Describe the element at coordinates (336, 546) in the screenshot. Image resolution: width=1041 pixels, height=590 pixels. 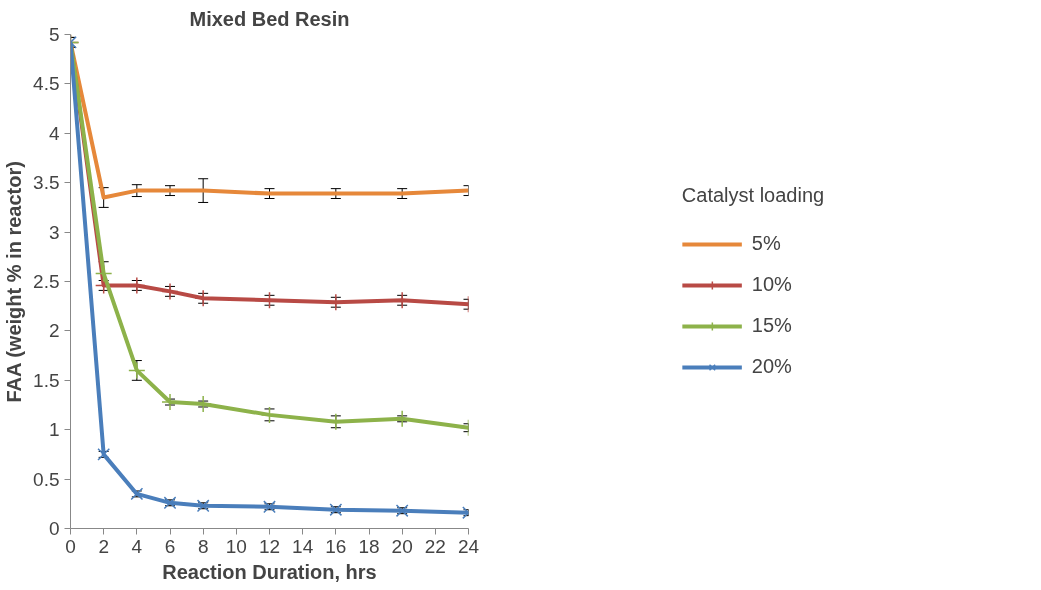
I see `x-tick-label: 16` at that location.